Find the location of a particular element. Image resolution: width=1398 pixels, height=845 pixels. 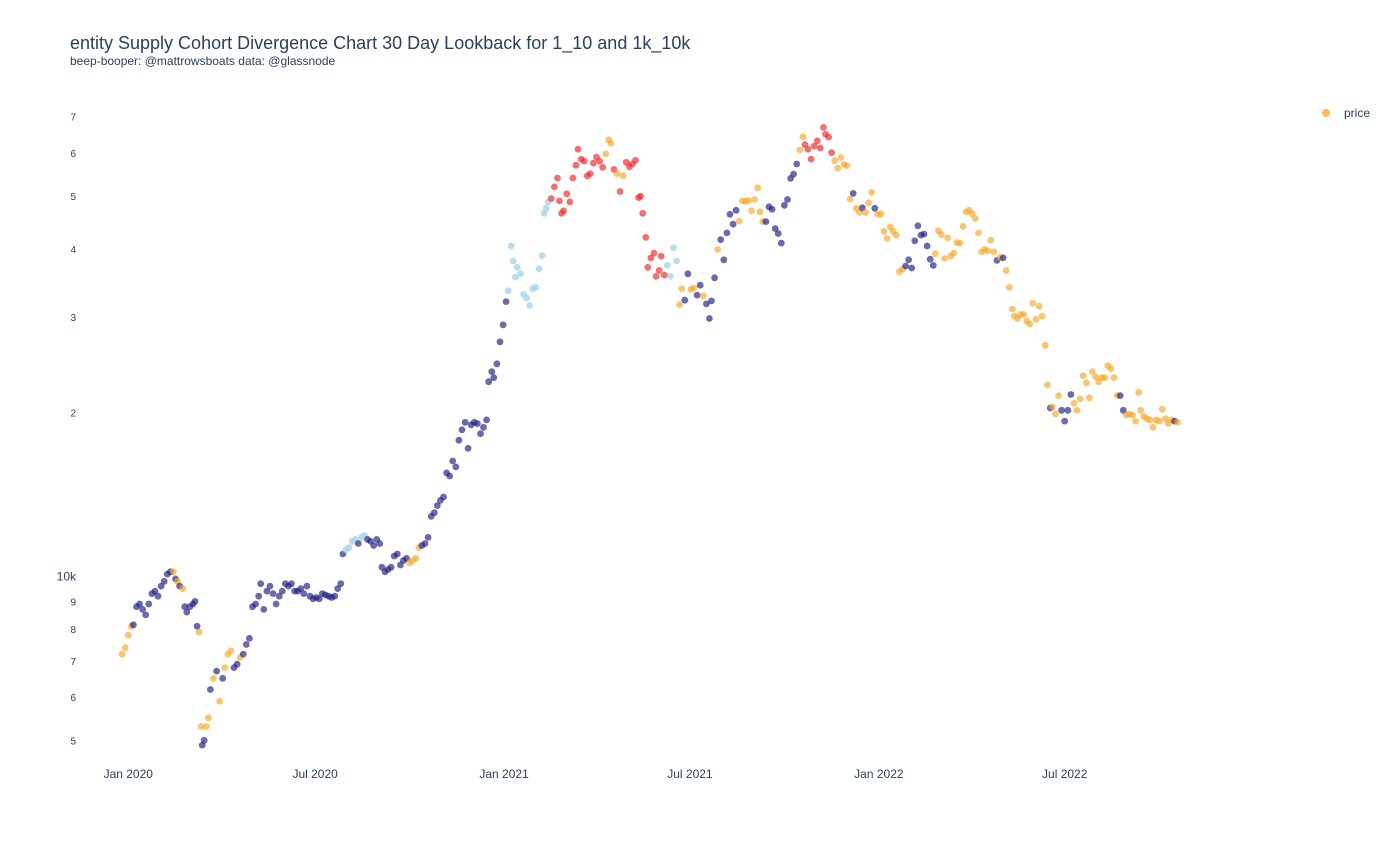

legend-label-price: price is located at coordinates (1357, 113).